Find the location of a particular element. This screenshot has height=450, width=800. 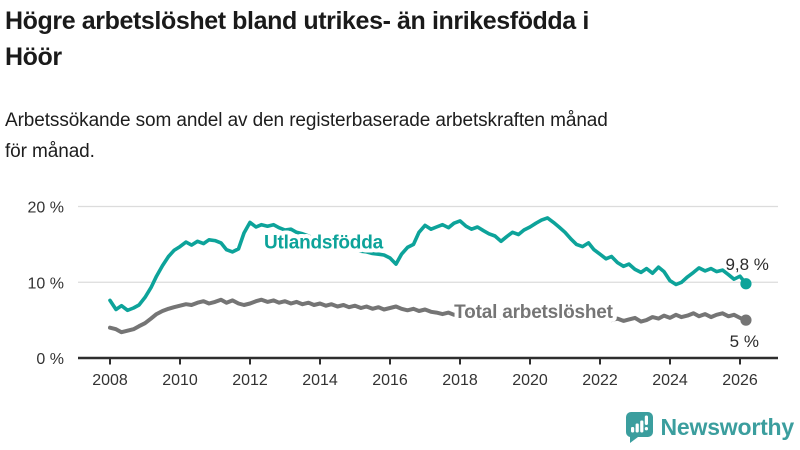

series-end-value-label: 5 % is located at coordinates (744, 341).